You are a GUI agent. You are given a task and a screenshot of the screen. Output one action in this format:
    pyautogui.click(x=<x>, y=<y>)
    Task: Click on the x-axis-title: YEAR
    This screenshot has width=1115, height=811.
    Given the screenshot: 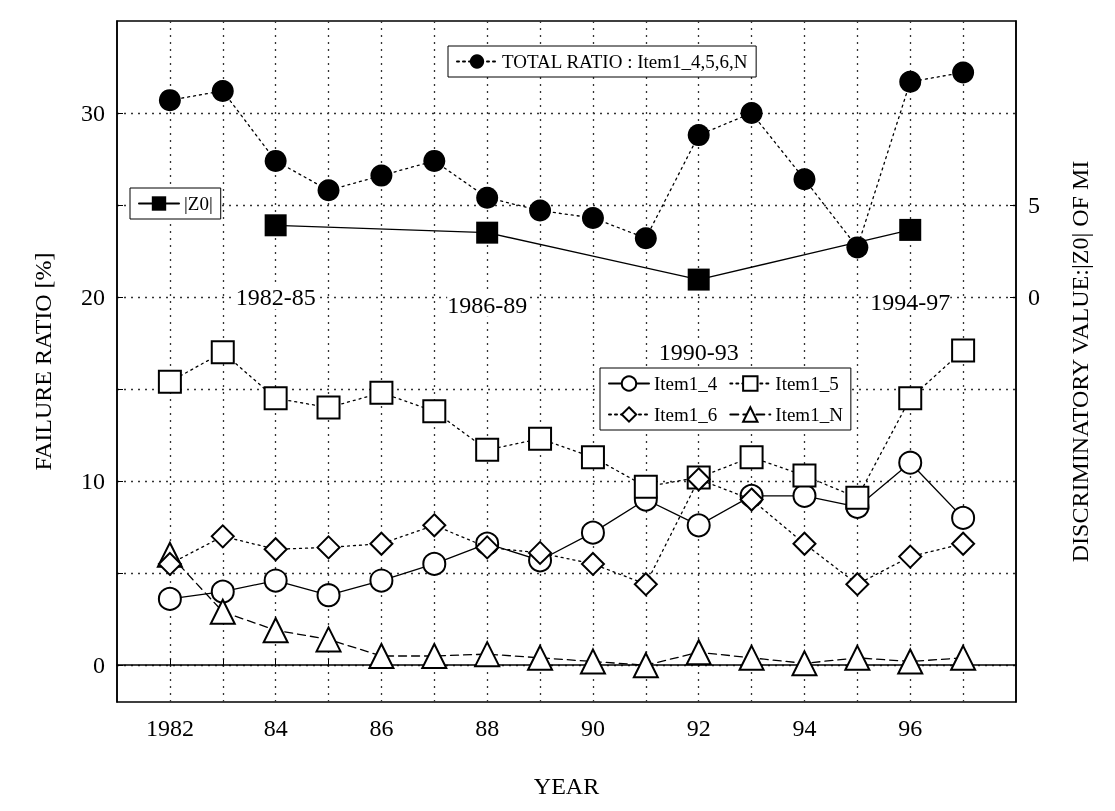 What is the action you would take?
    pyautogui.click(x=566, y=786)
    